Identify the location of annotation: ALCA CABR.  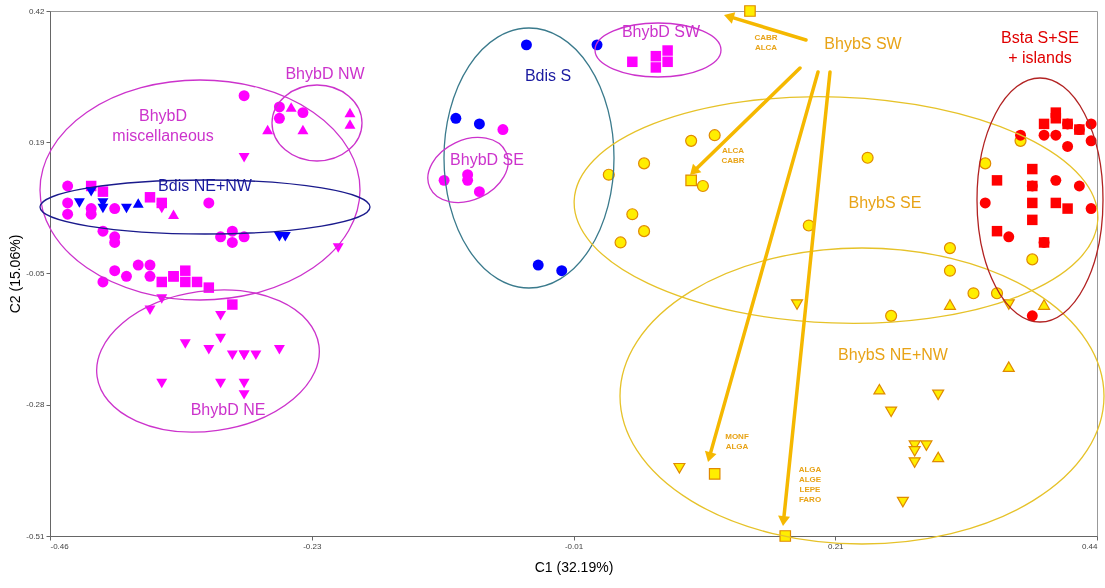
(733, 155).